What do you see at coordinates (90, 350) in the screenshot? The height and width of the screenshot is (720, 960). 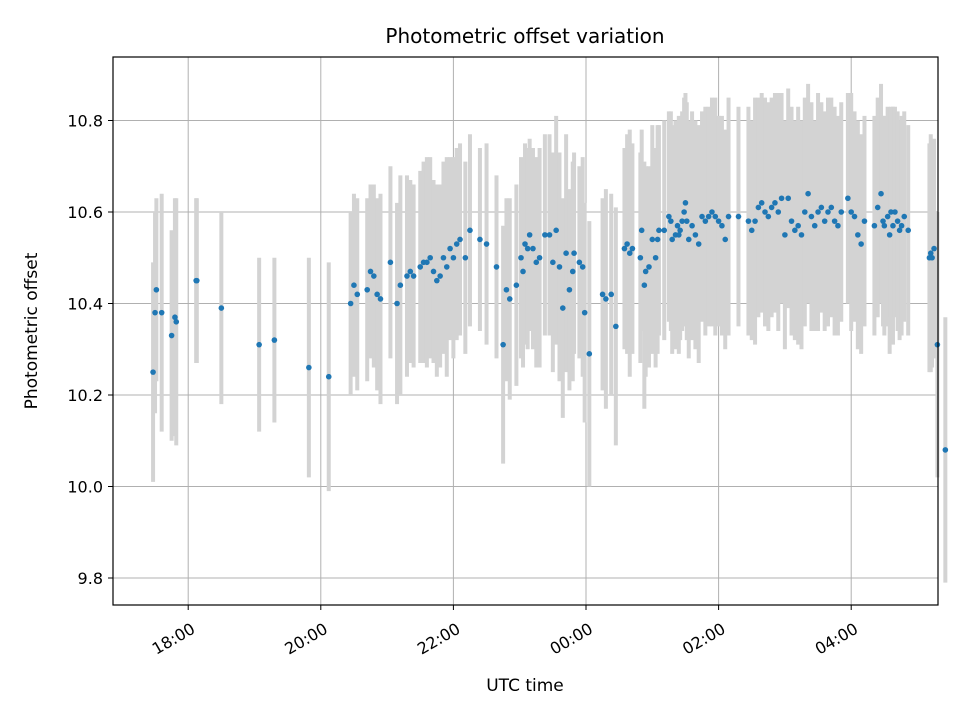 I see `y-axis-ticks: 9.8 10.0 10.2 10.4 10.6 10.8` at bounding box center [90, 350].